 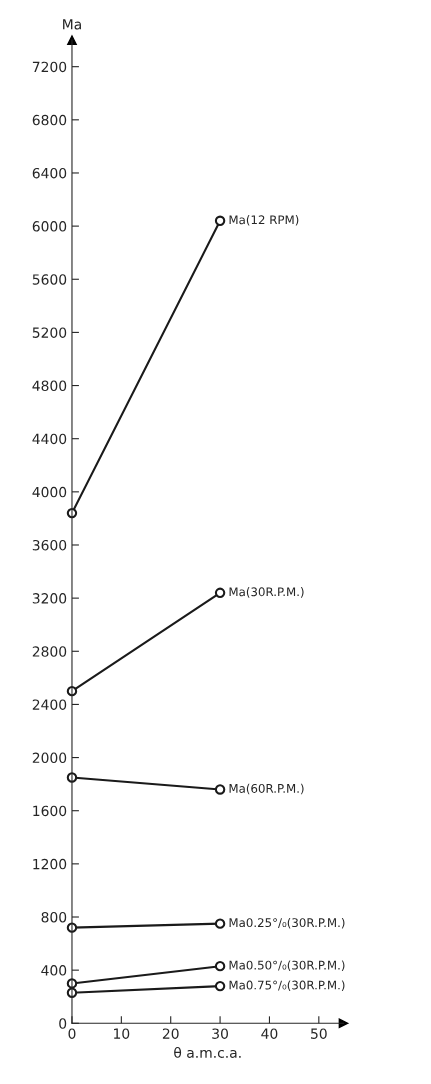 What do you see at coordinates (266, 789) in the screenshot?
I see `series-label: Ma(60R.P.M.)` at bounding box center [266, 789].